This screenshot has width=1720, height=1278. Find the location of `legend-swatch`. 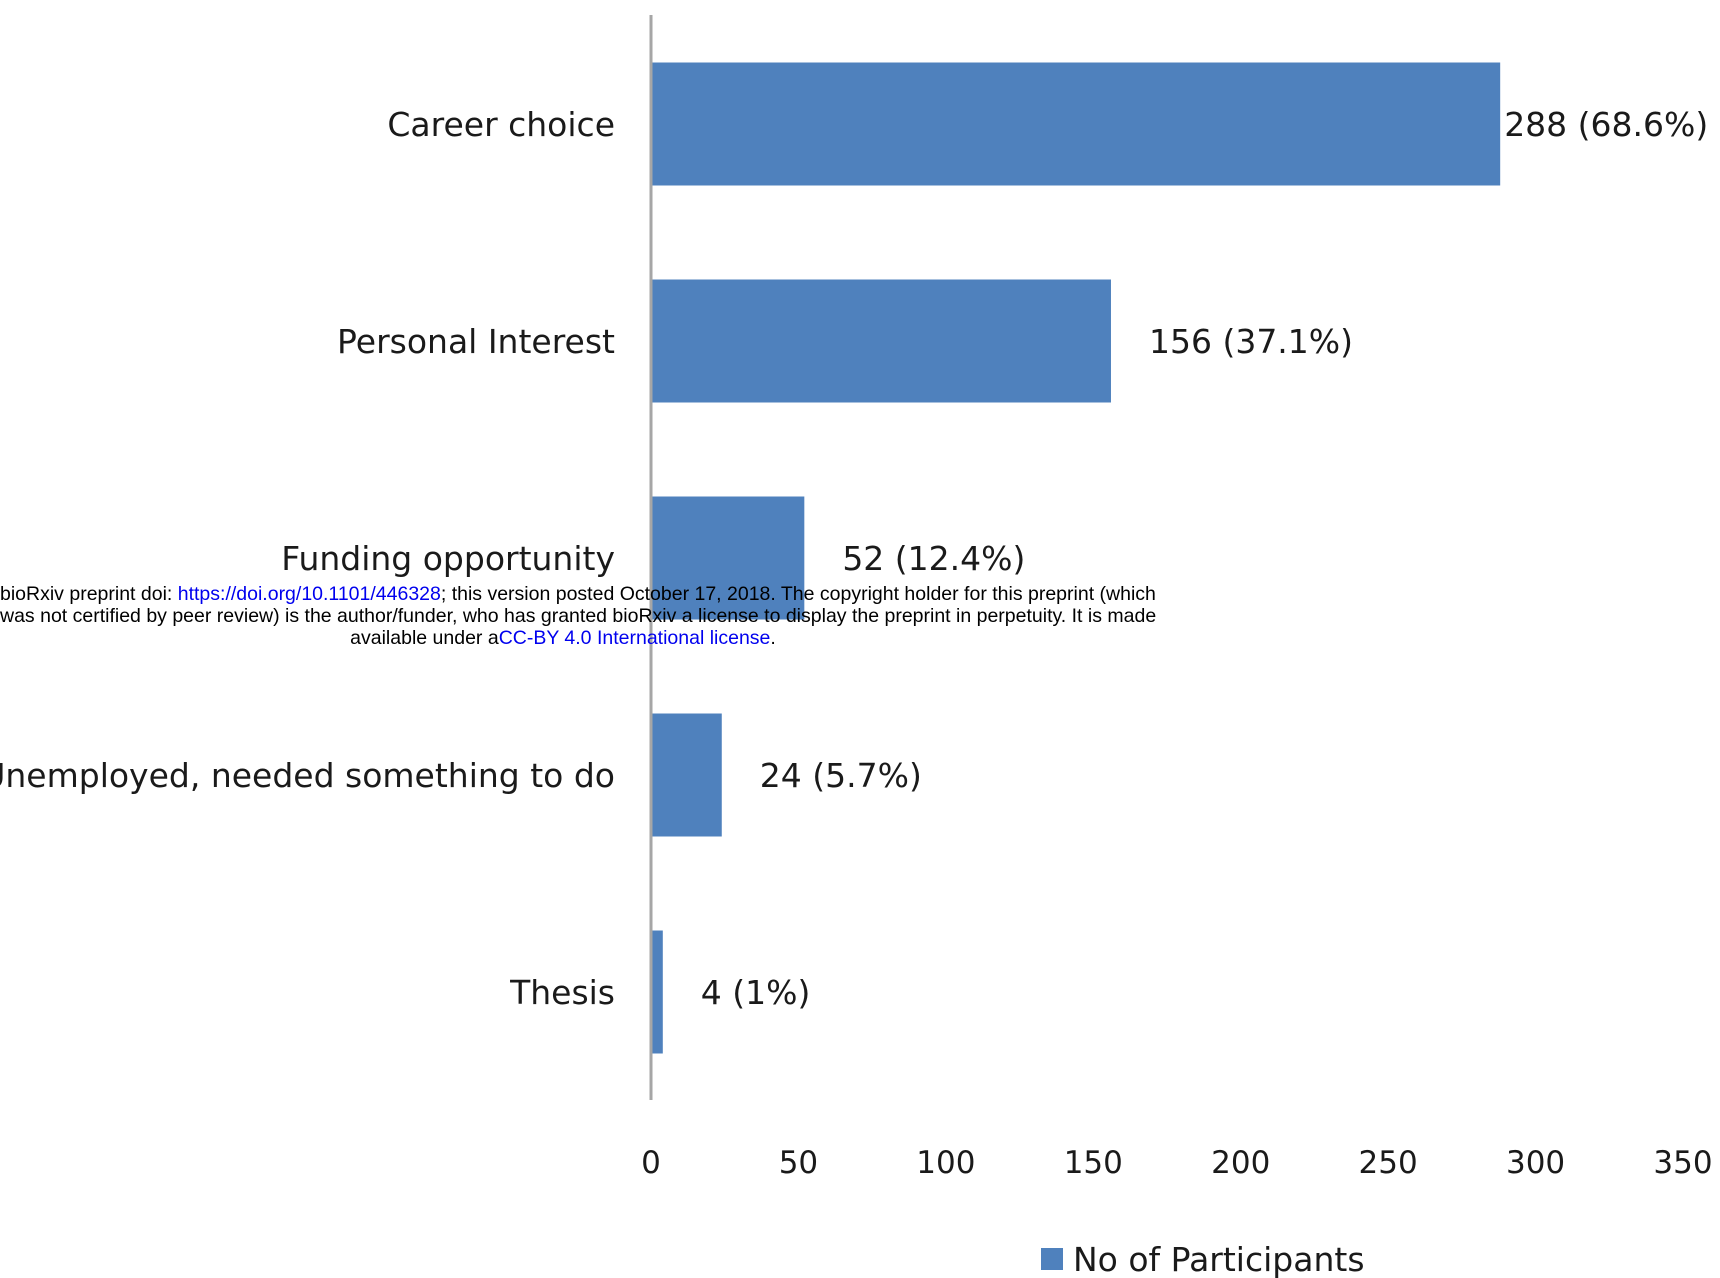

legend-swatch is located at coordinates (1052, 1259).